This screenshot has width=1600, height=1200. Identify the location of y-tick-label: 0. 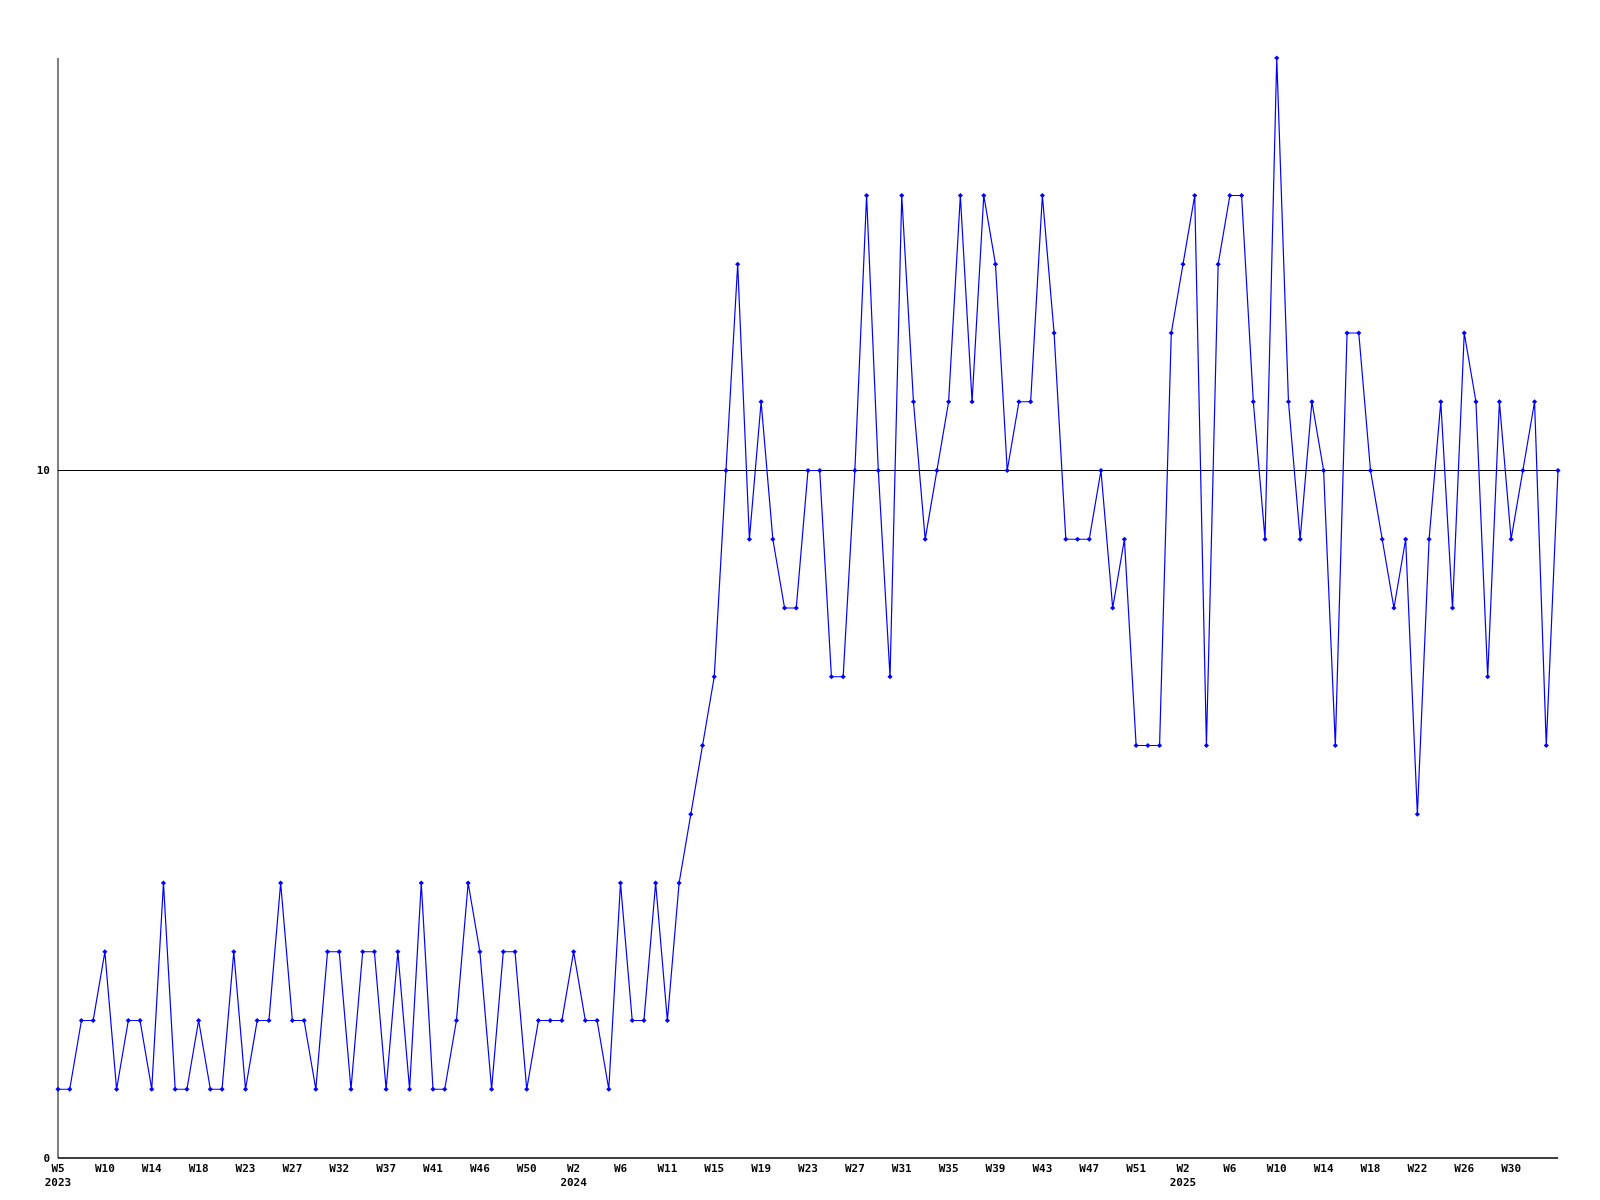
(46, 1158).